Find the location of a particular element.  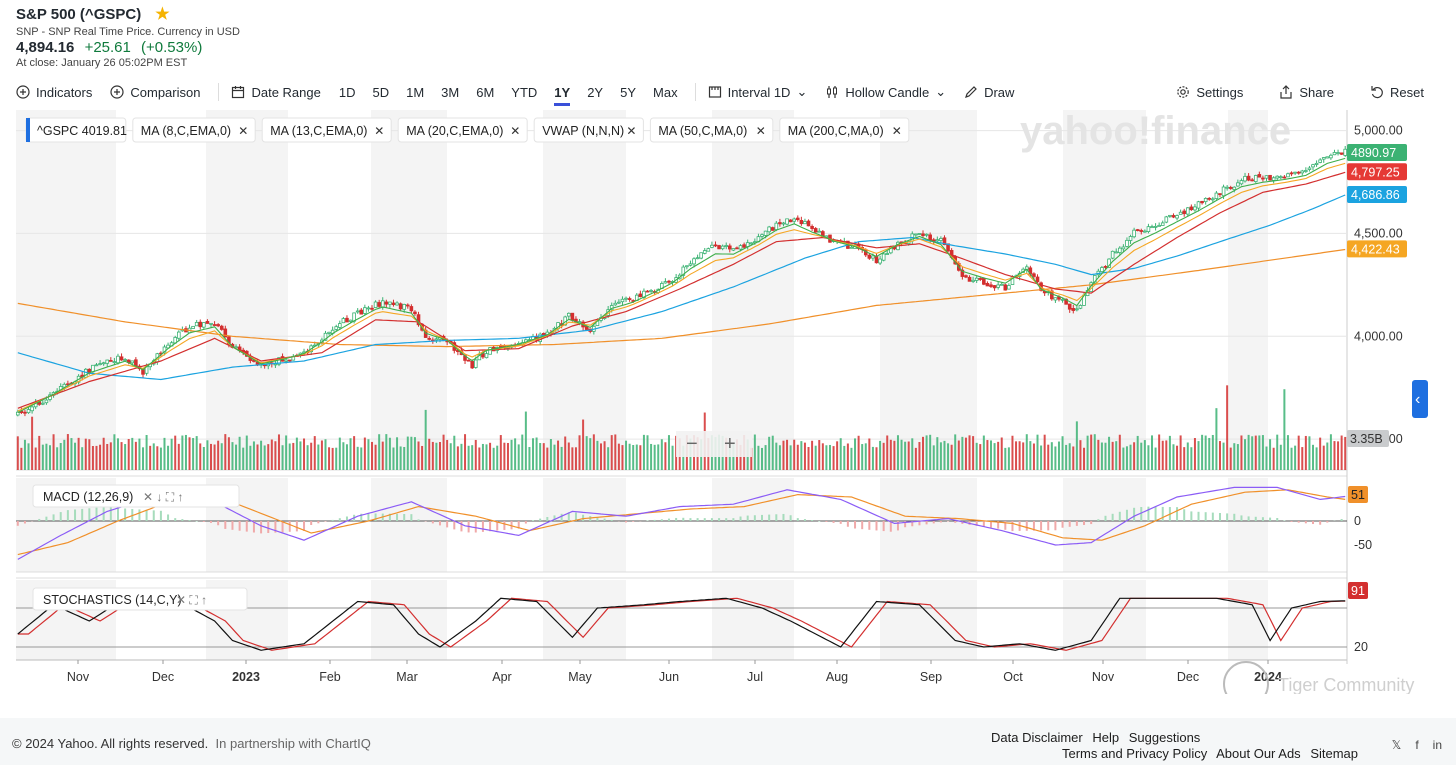

date-range-button: Date Range is located at coordinates (276, 92).